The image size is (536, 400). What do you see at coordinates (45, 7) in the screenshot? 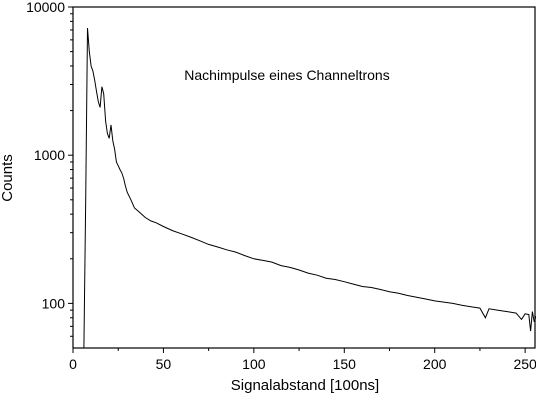
I see `y-tick-label: 10000` at bounding box center [45, 7].